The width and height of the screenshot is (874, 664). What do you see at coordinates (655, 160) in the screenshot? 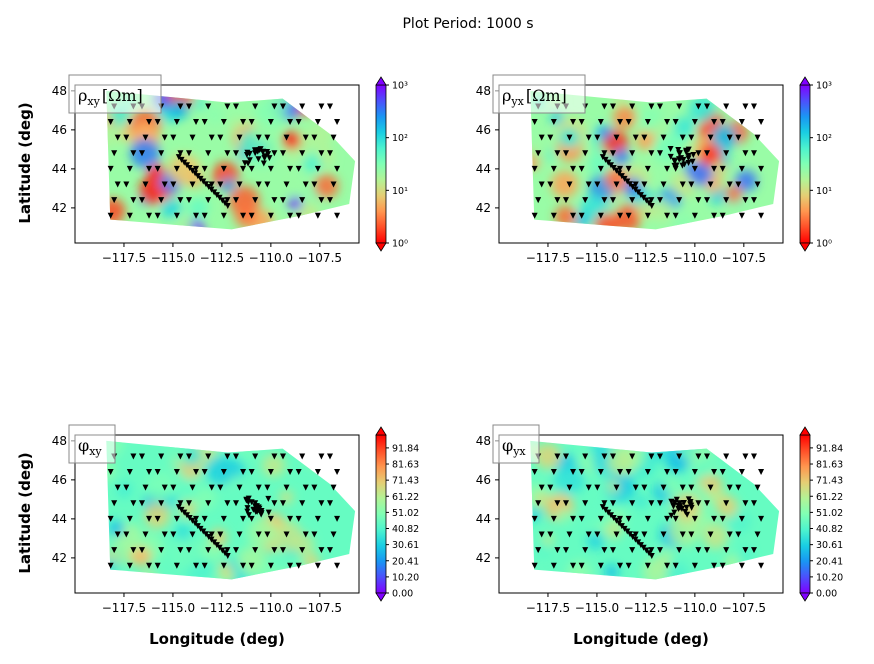
I see `heatmap-field` at bounding box center [655, 160].